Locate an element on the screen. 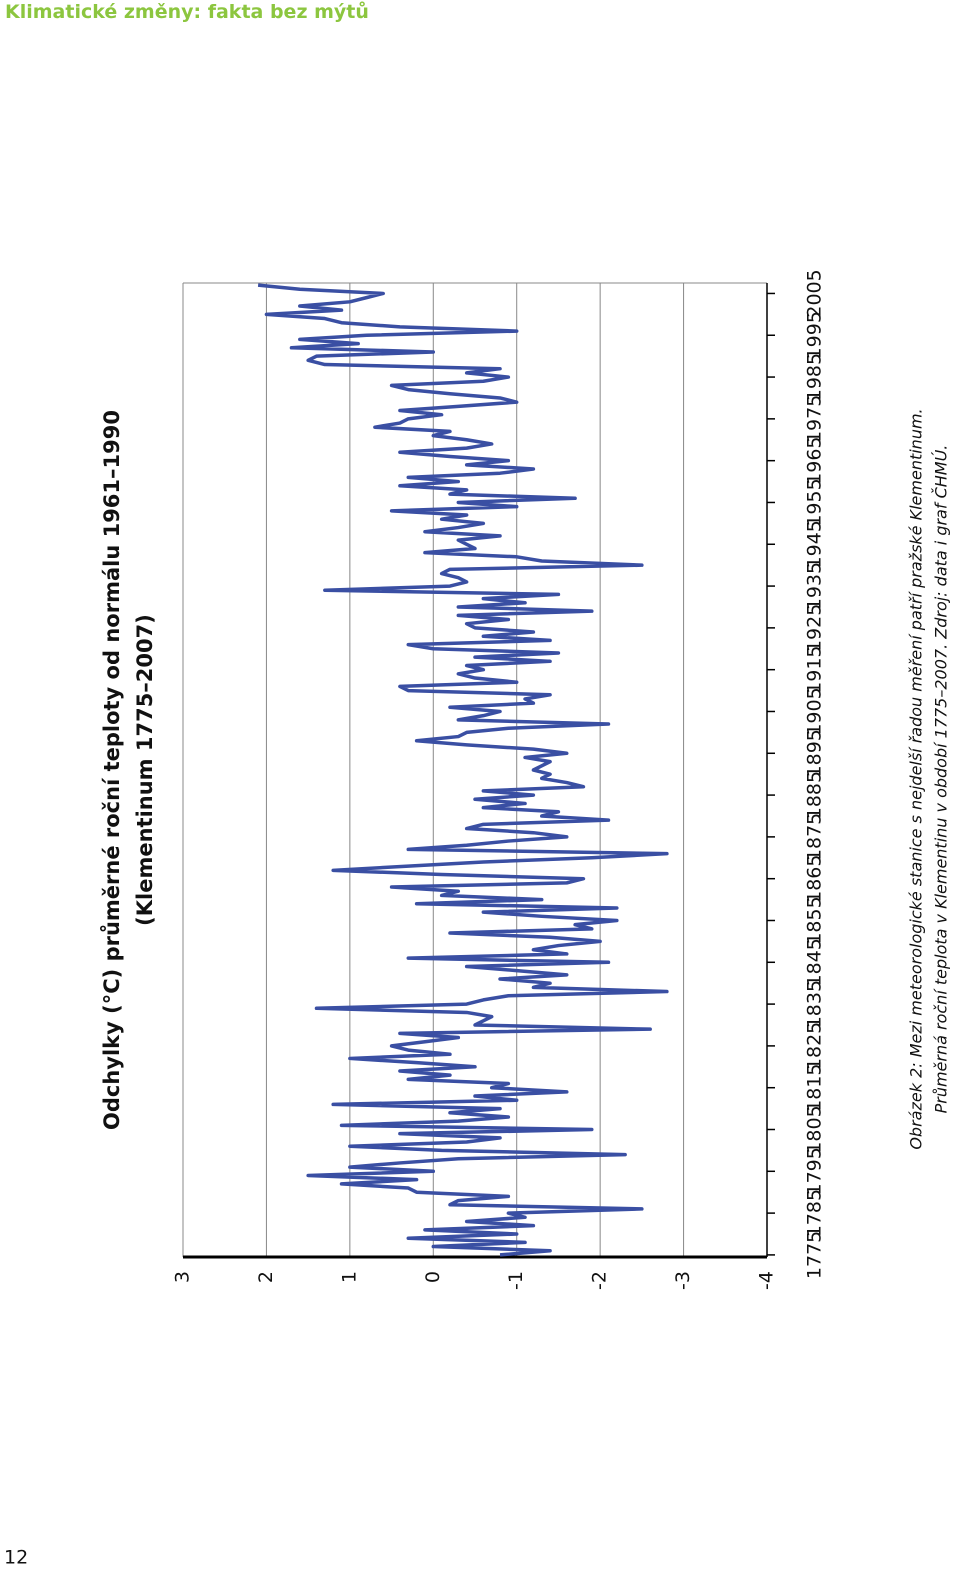 Image resolution: width=960 pixels, height=1569 pixels. x-tick-label: 1975 is located at coordinates (815, 419).